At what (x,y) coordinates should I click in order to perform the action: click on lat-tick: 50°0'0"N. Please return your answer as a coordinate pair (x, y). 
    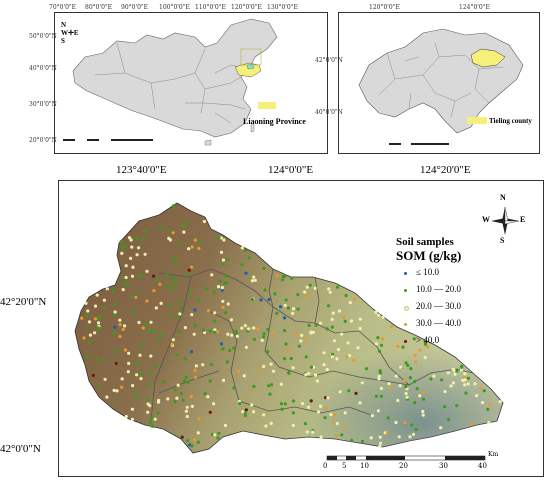
    Looking at the image, I should click on (43, 36).